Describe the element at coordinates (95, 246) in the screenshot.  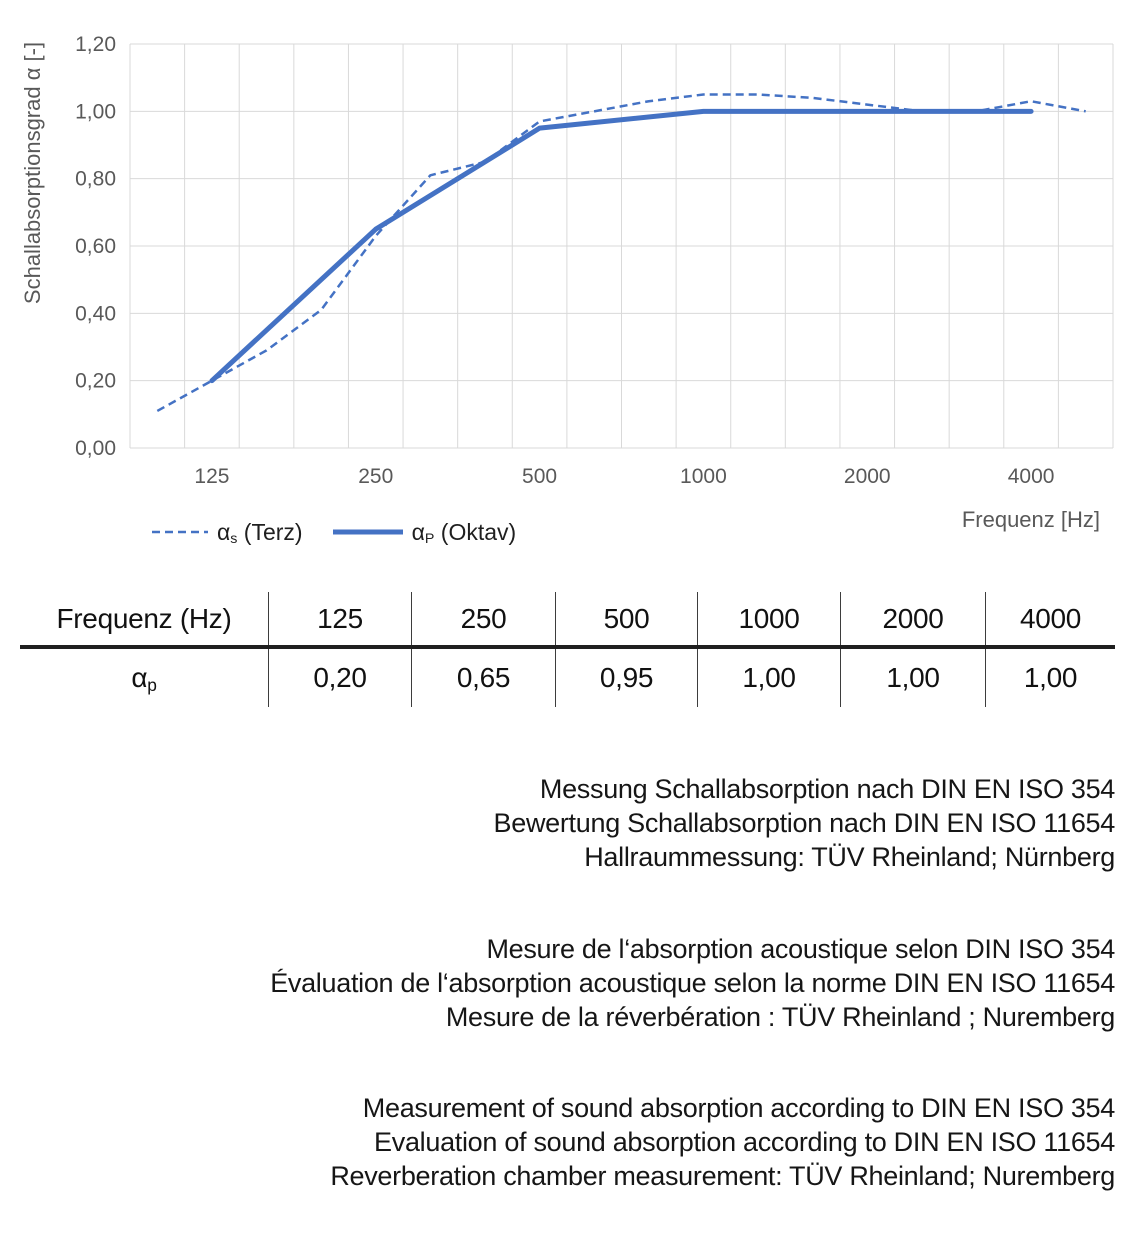
I see `svg-text: 0,60` at that location.